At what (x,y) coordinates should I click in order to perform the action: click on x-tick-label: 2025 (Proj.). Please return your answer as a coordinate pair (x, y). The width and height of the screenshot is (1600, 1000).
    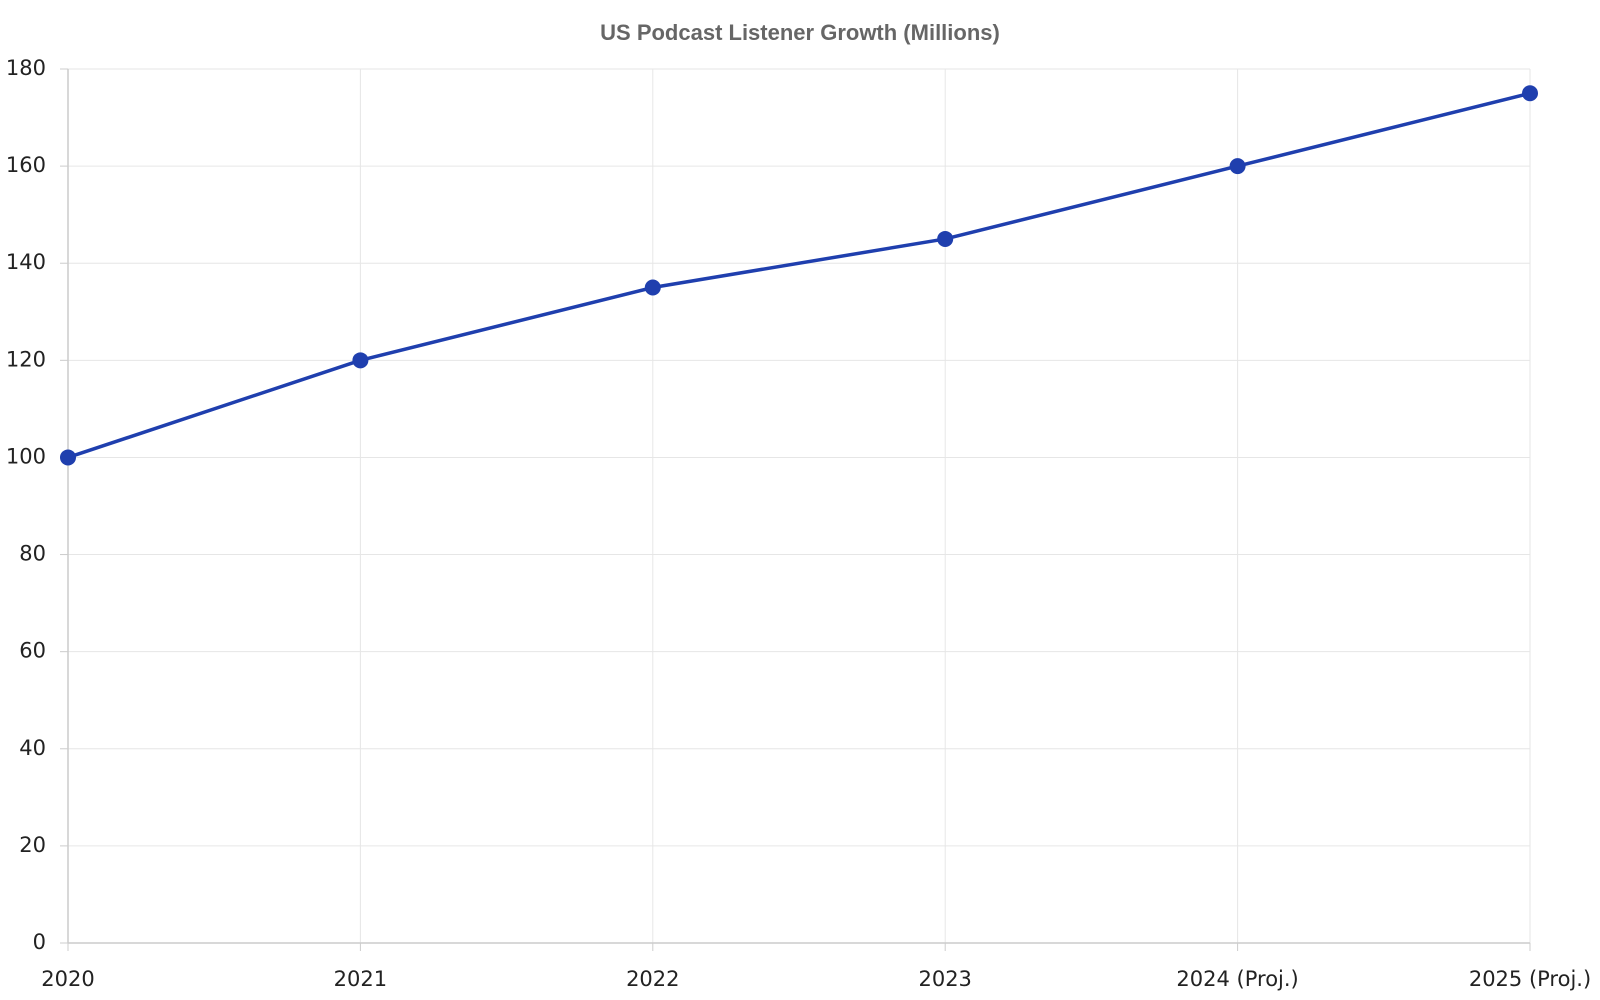
    Looking at the image, I should click on (1530, 979).